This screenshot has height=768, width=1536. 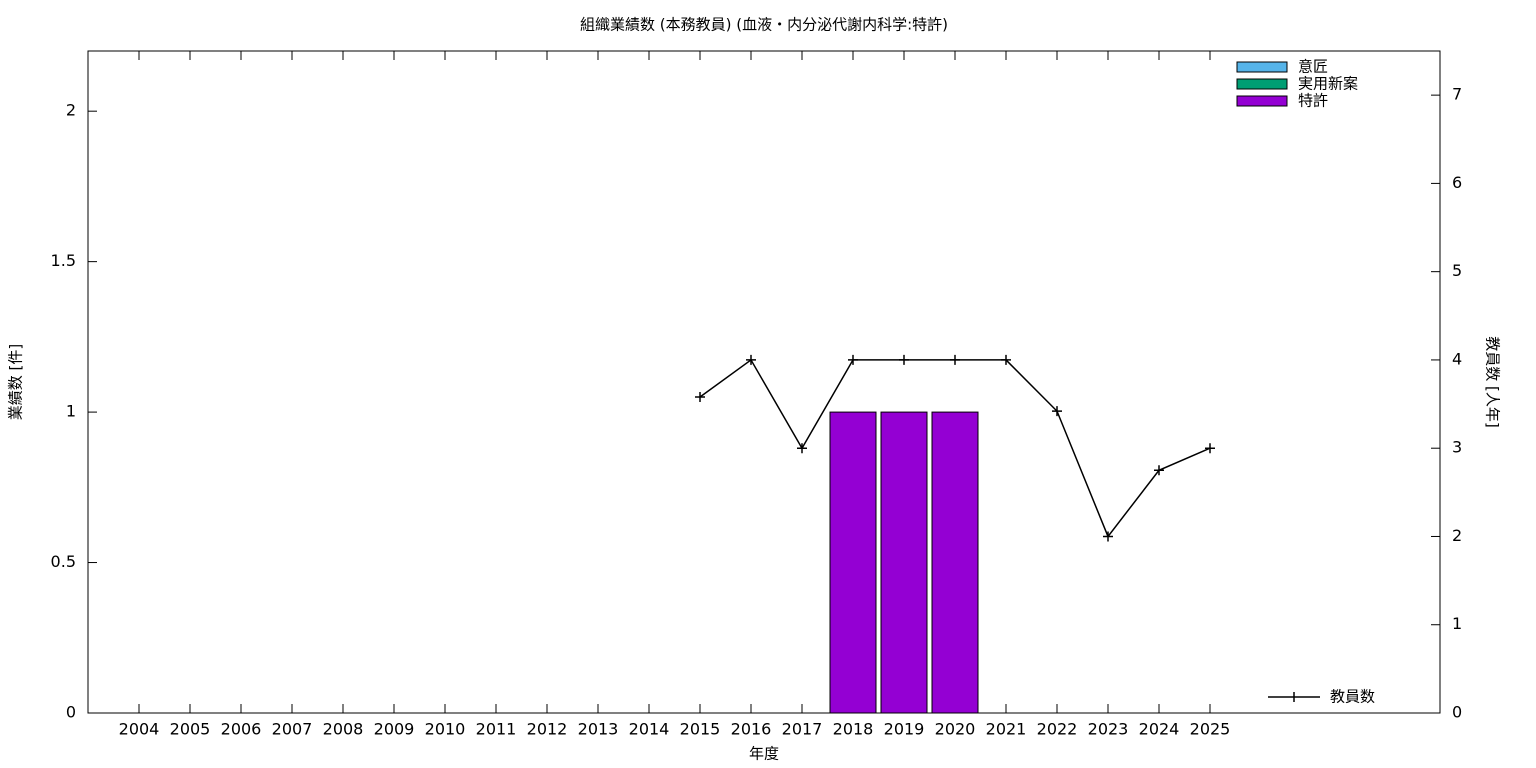 I want to click on x-tick-label: 2020, so click(x=955, y=729).